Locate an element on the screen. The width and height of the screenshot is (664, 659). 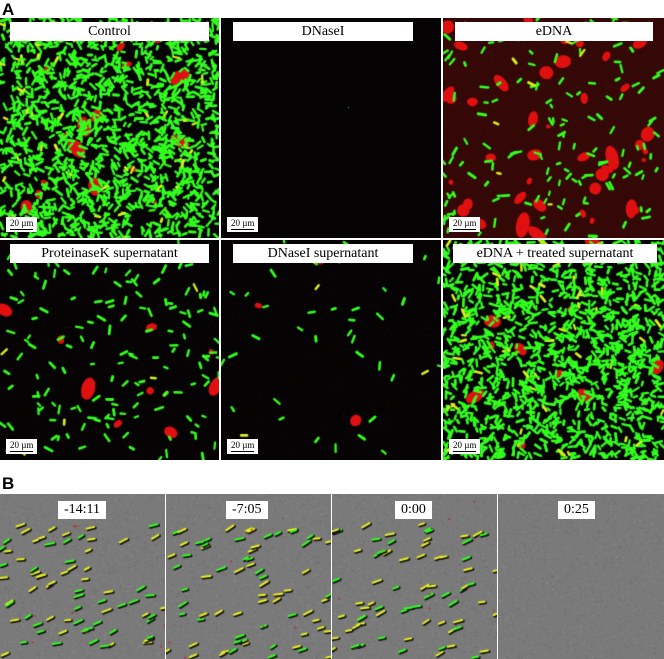
timelapse-frame-1: -14:11 is located at coordinates (82, 576).